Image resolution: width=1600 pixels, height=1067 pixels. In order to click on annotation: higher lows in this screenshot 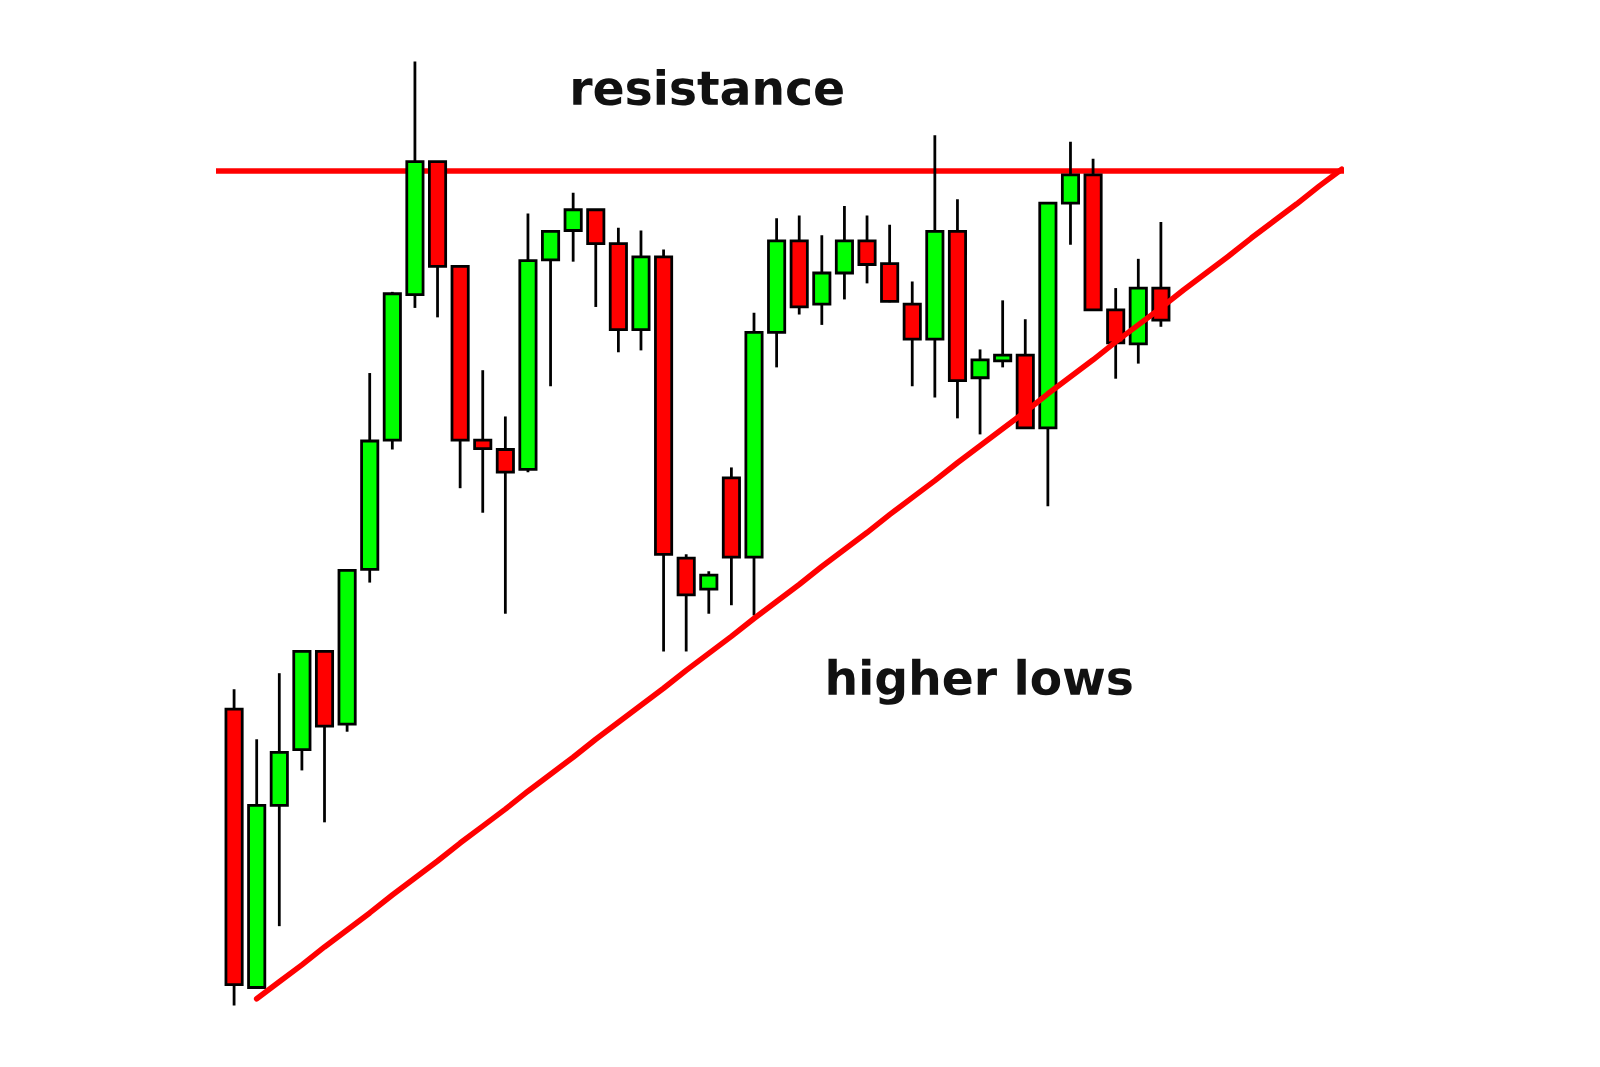, I will do `click(980, 681)`.